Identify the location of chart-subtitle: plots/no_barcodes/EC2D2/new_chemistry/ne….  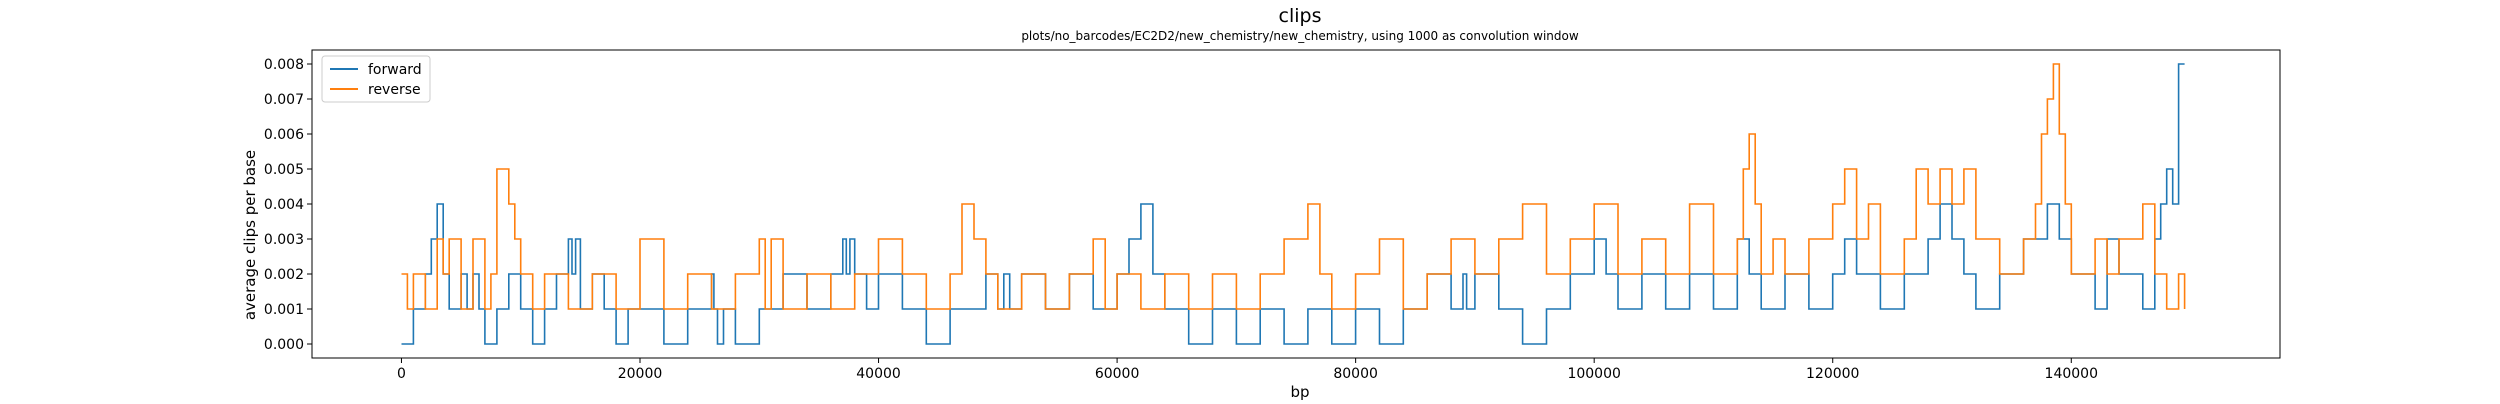
(1300, 36).